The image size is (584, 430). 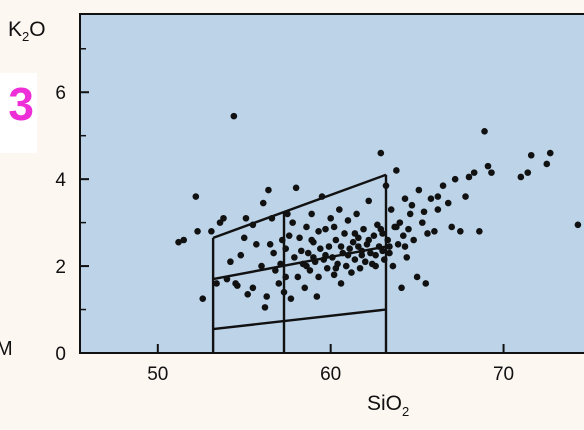 I want to click on y-tick-label: 2, so click(x=60, y=267).